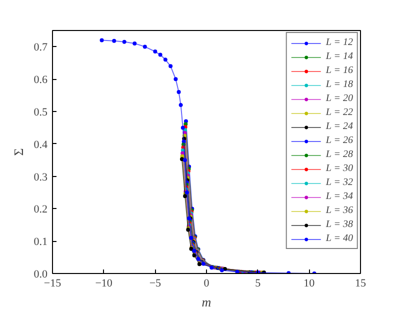 The width and height of the screenshot is (415, 312). I want to click on legend-label: L = 22, so click(339, 112).